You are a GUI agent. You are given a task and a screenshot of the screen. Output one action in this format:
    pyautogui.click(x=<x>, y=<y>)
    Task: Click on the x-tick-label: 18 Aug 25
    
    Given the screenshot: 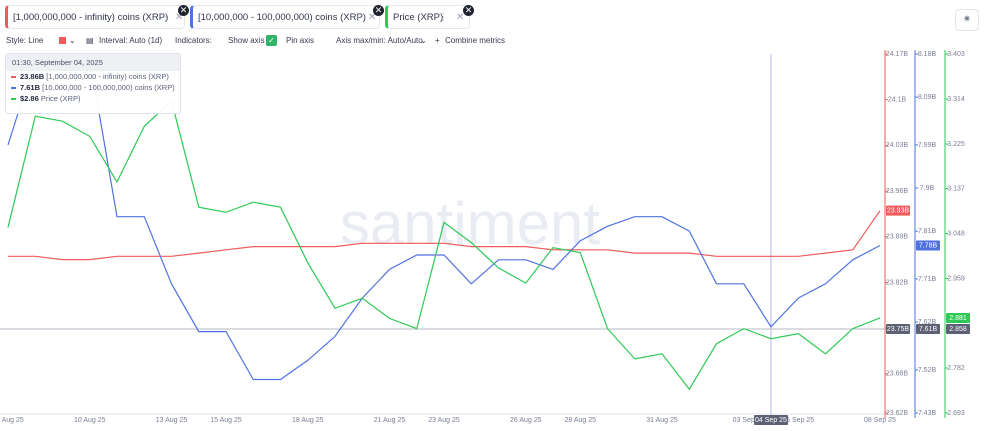 What is the action you would take?
    pyautogui.click(x=308, y=420)
    